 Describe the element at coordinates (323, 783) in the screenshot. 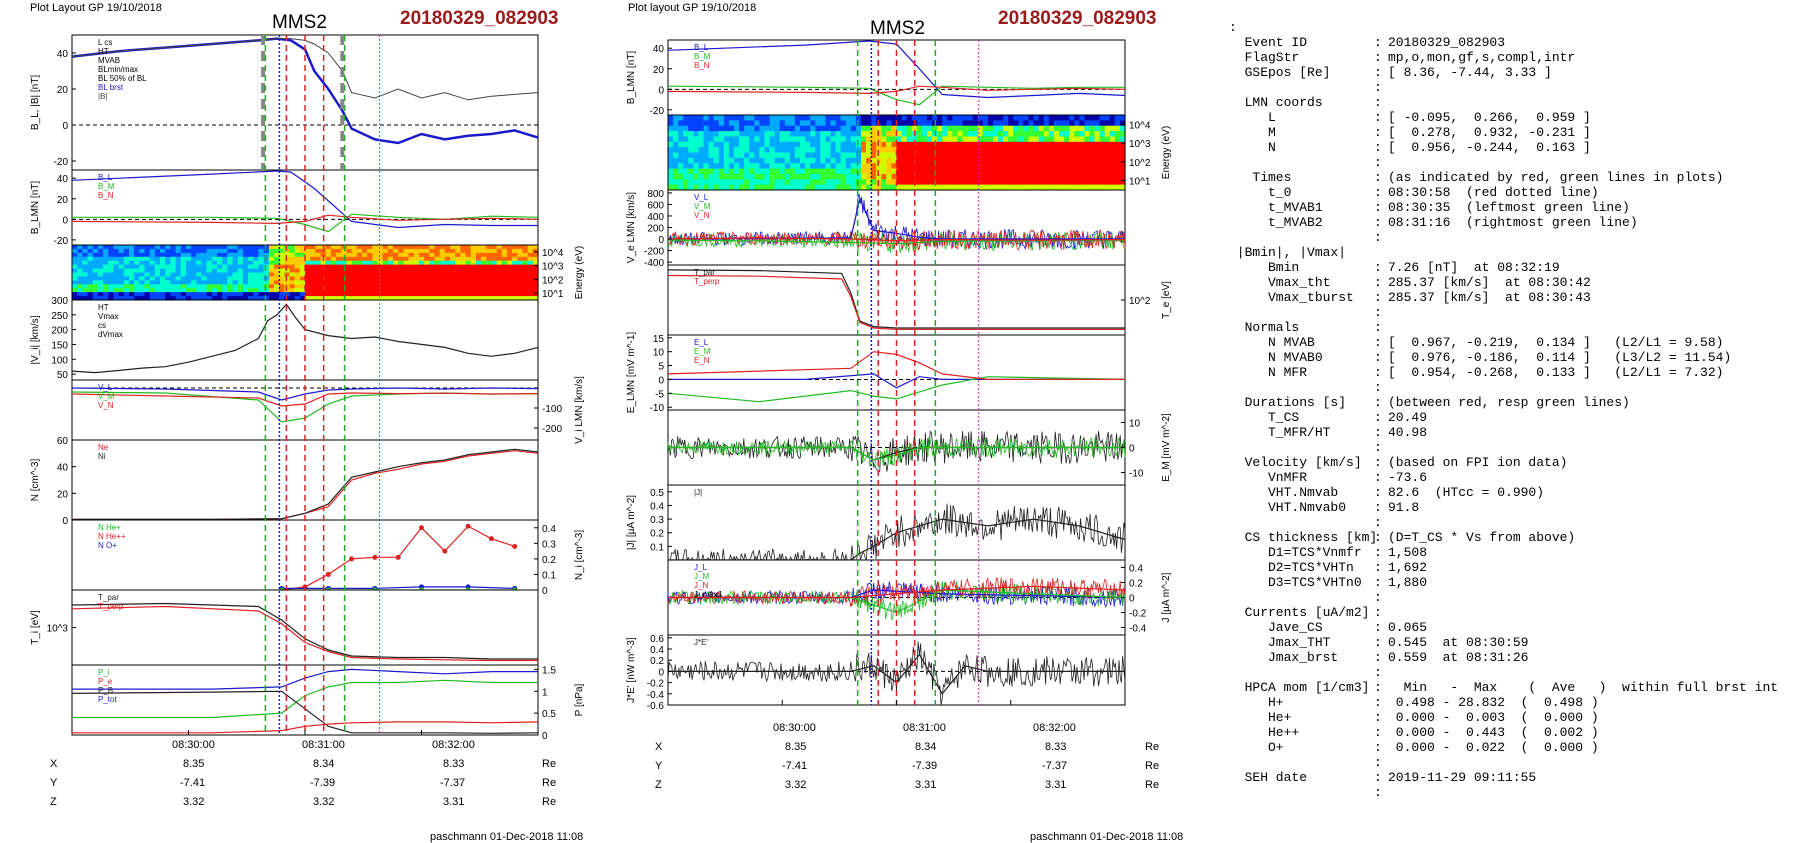

I see `left-ephem-value: -7.39` at that location.